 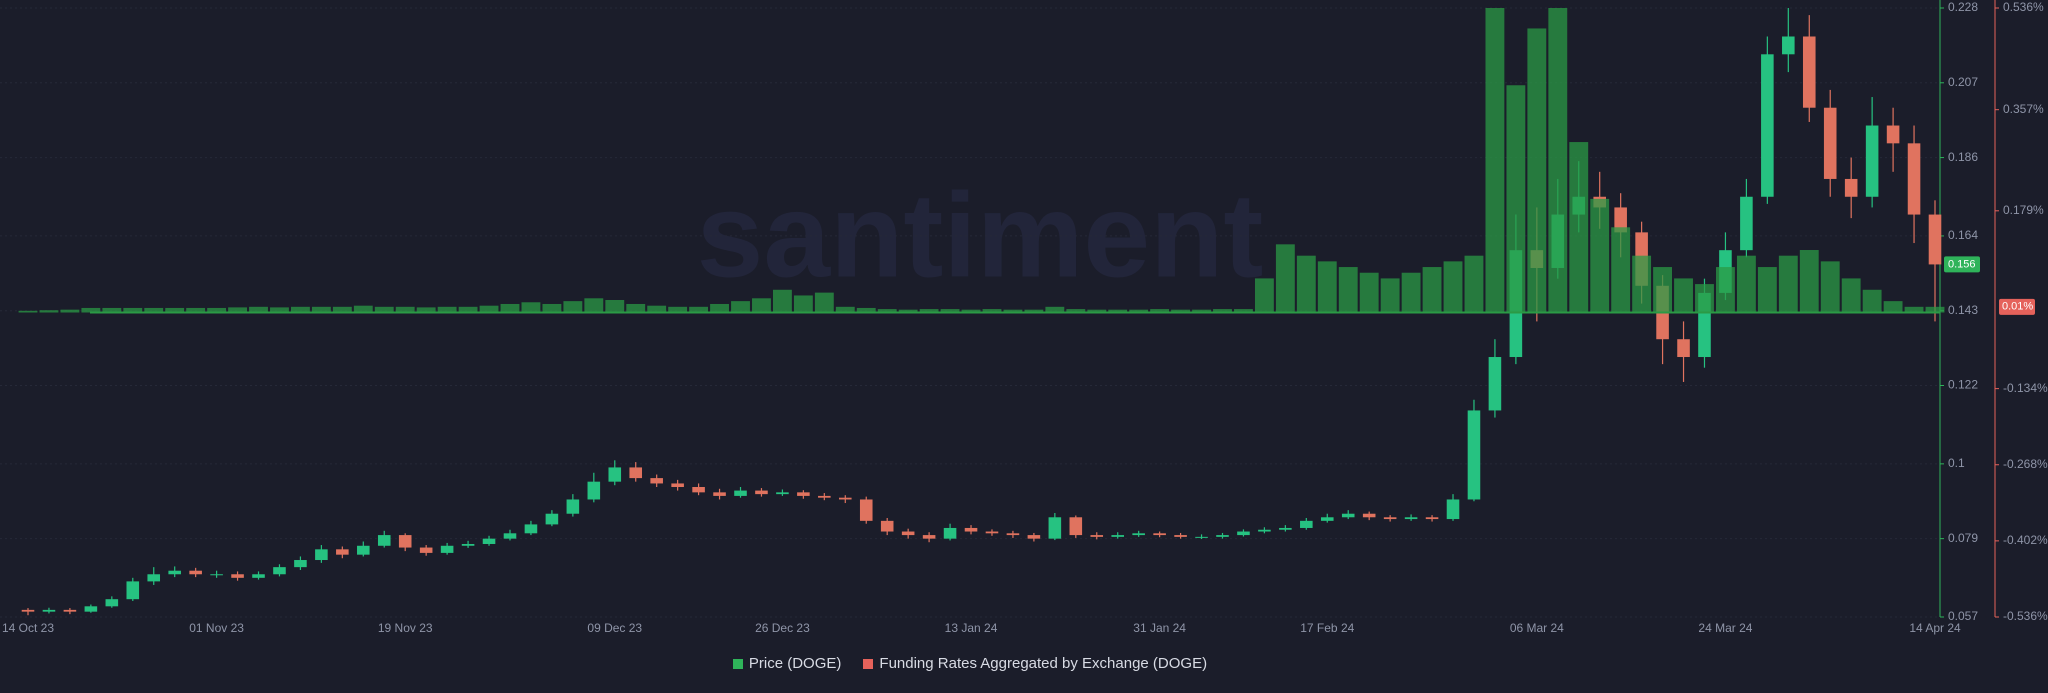 What do you see at coordinates (1963, 538) in the screenshot?
I see `y-tick-label: 0.079` at bounding box center [1963, 538].